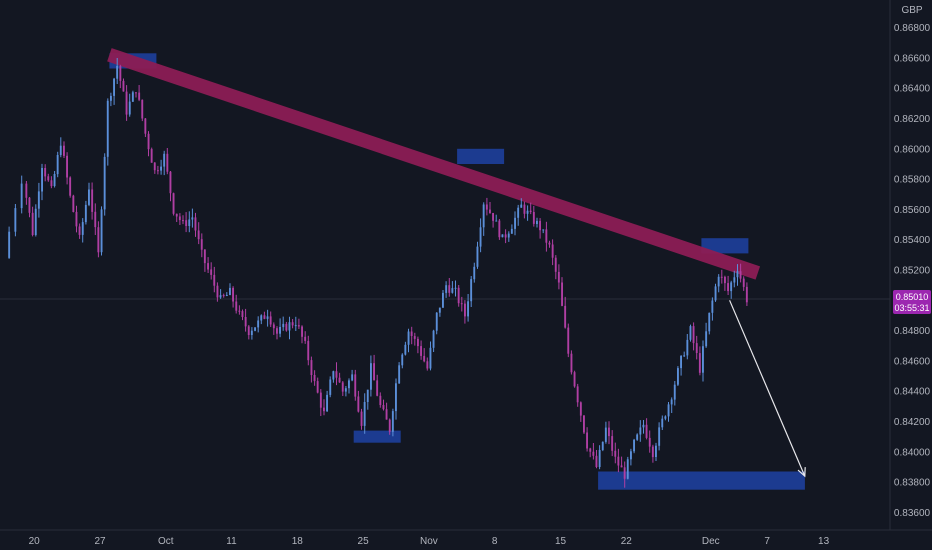 Image resolution: width=932 pixels, height=550 pixels. What do you see at coordinates (100, 541) in the screenshot?
I see `time-tick-label: 27` at bounding box center [100, 541].